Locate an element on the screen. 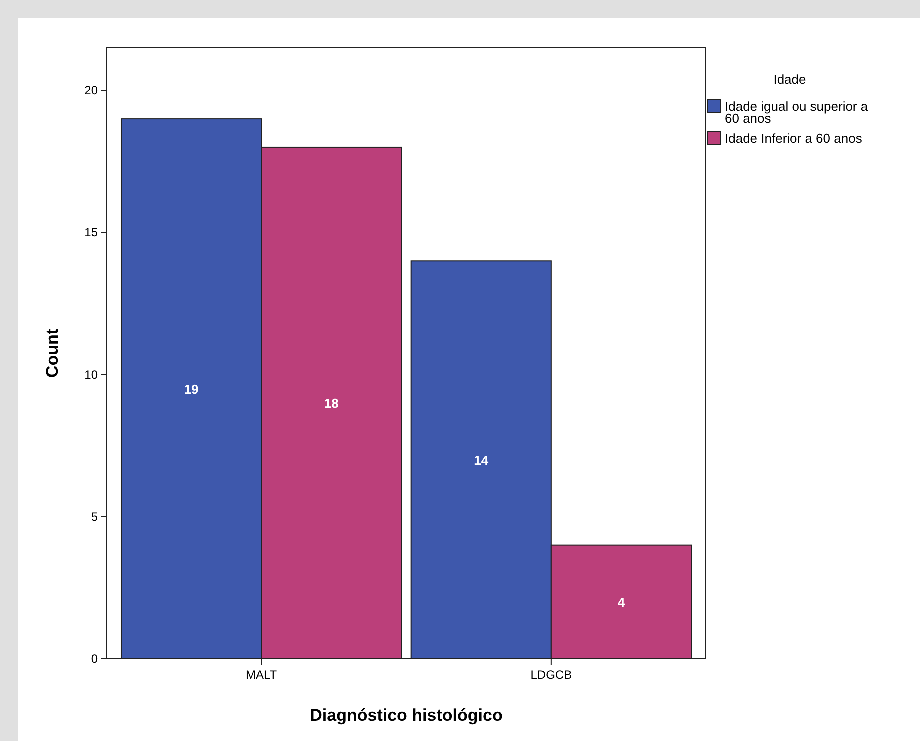  data-label: 18 is located at coordinates (331, 404).